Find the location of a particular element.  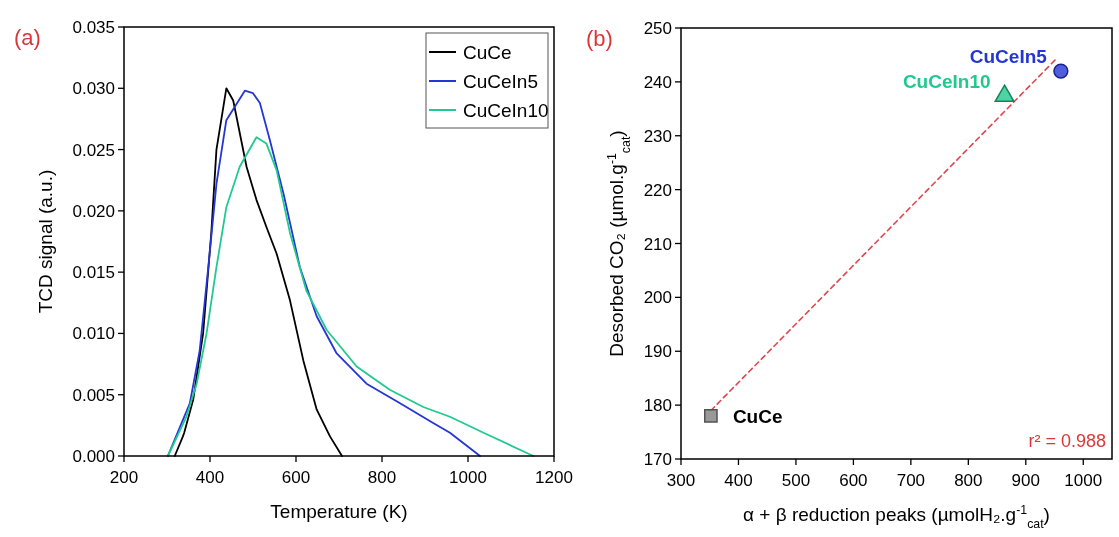

x-tick-label: 200 is located at coordinates (124, 477).